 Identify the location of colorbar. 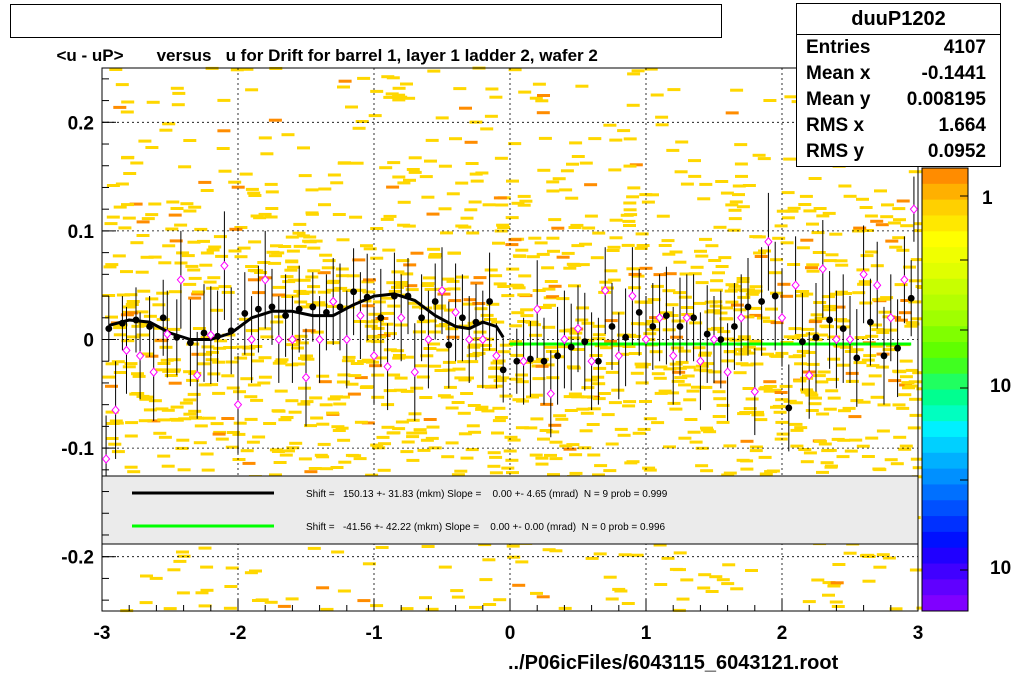
(945, 389).